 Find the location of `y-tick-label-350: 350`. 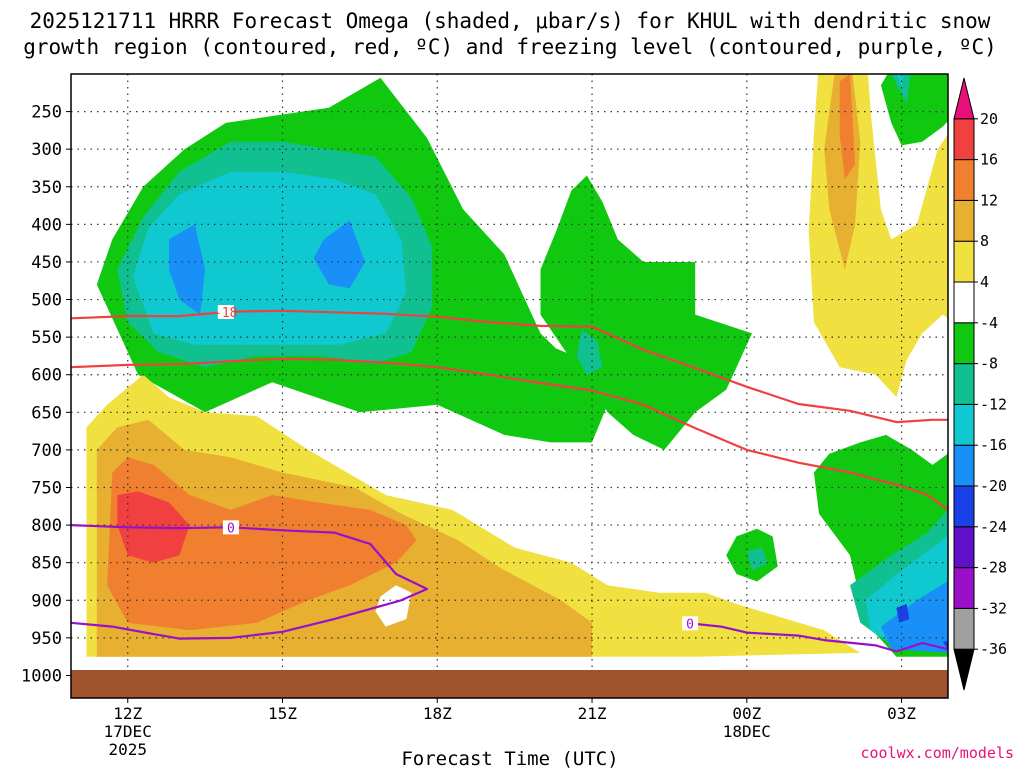

y-tick-label-350: 350 is located at coordinates (46, 188).